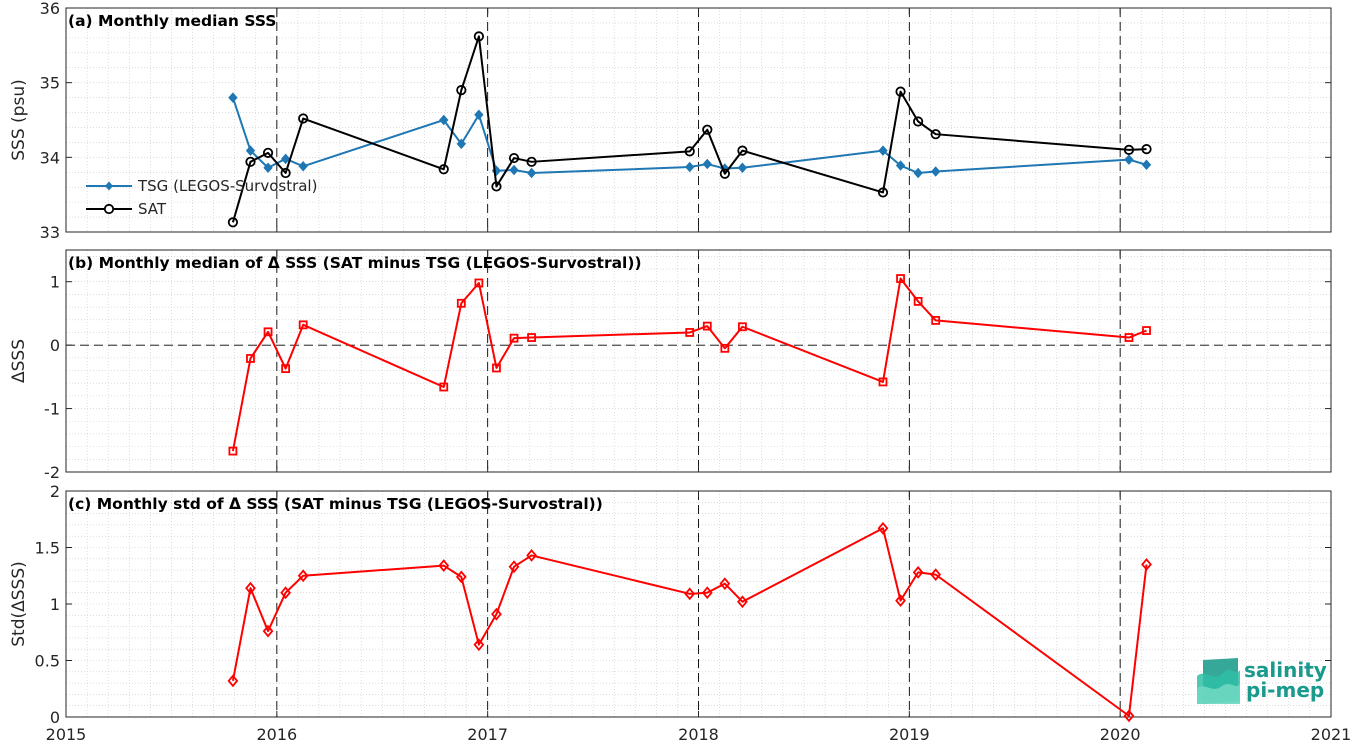 This screenshot has height=745, width=1355. I want to click on x-tick-label: 2015, so click(66, 734).